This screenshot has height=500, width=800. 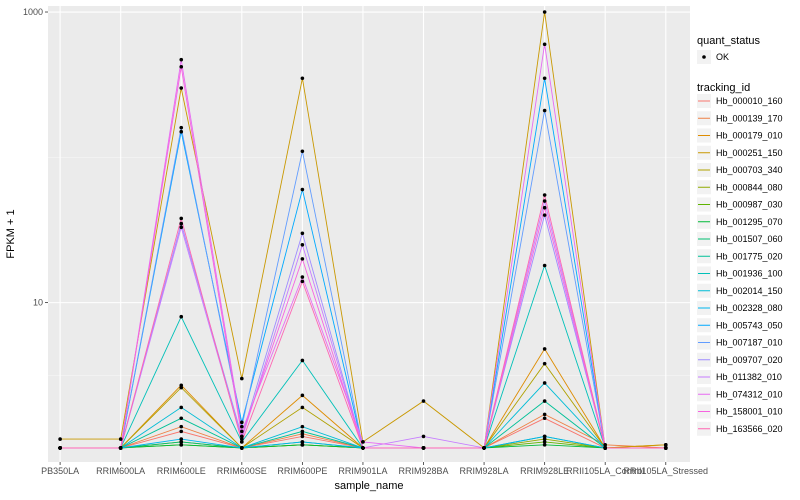 I want to click on x-tick-label: RRIM928LA, so click(x=484, y=471).